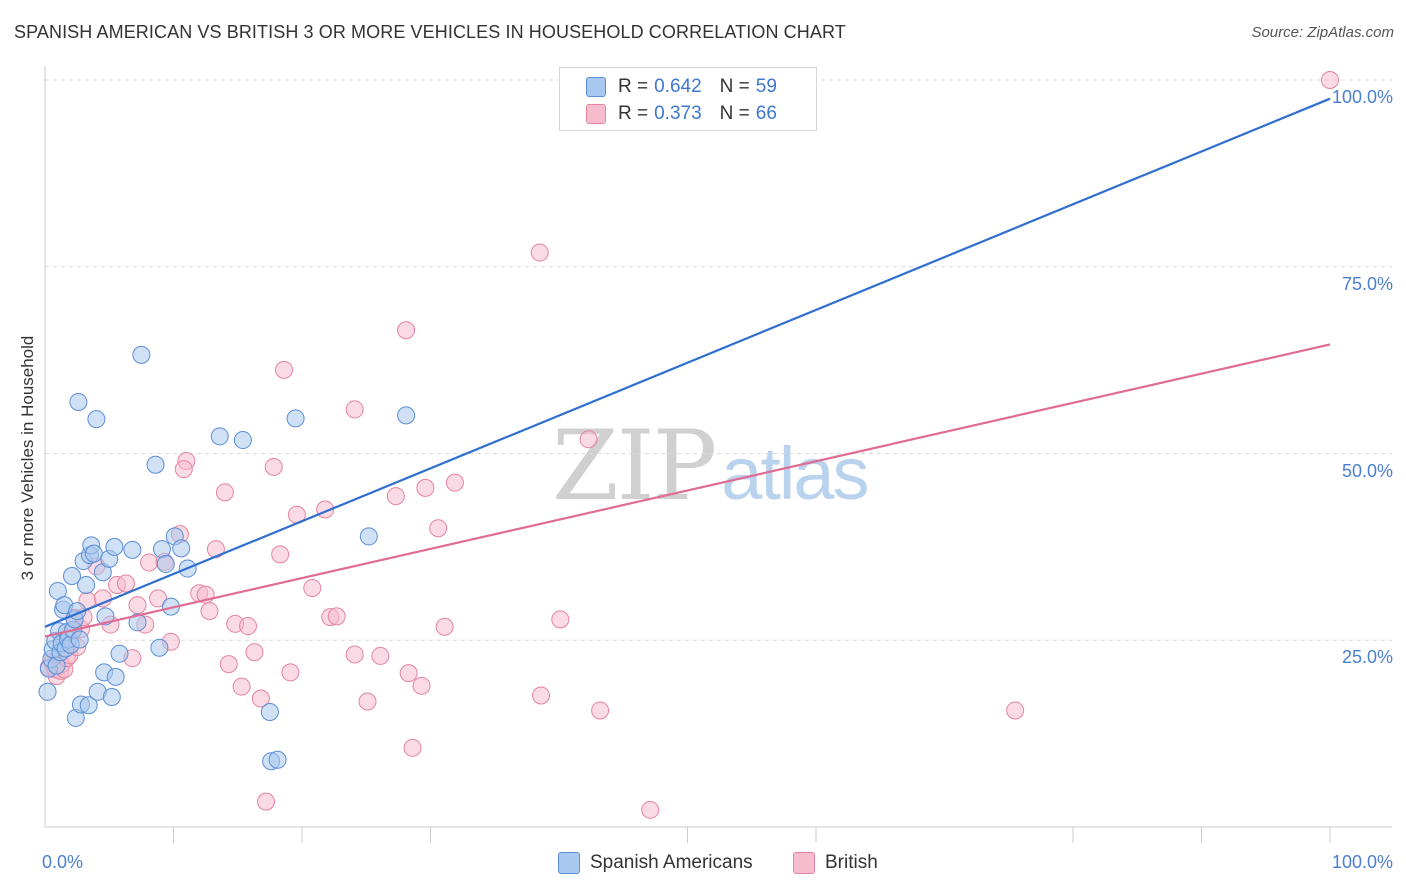  What do you see at coordinates (851, 862) in the screenshot?
I see `bottom-legend-label: British` at bounding box center [851, 862].